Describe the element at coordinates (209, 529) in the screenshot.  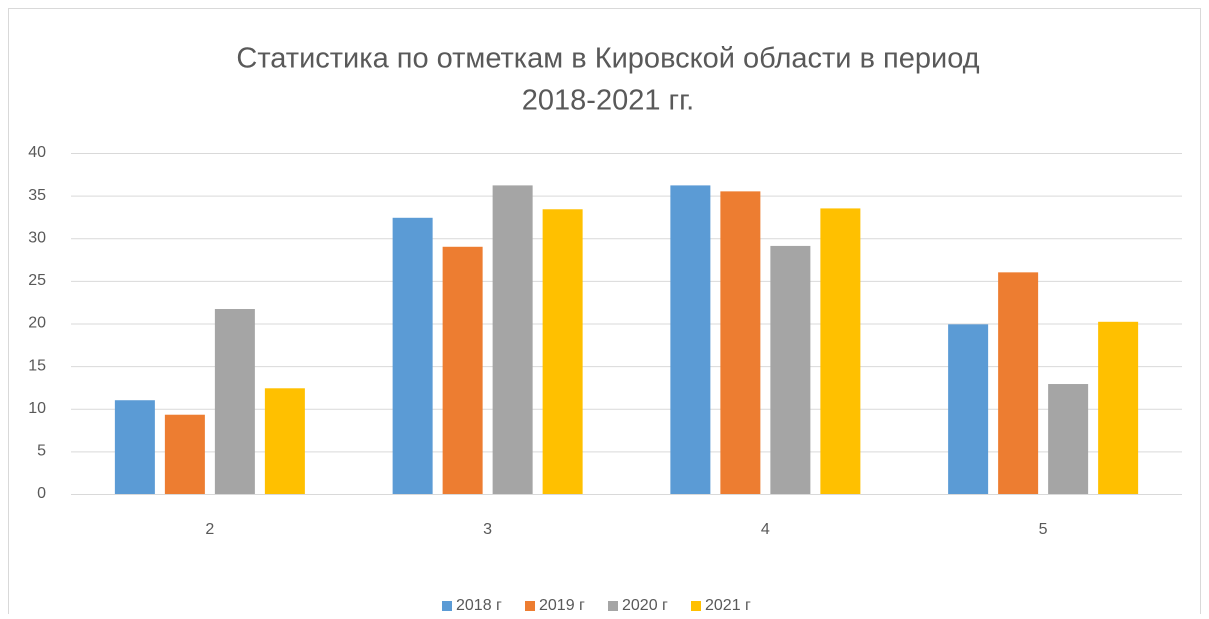
I see `x-tick-label: 2` at that location.